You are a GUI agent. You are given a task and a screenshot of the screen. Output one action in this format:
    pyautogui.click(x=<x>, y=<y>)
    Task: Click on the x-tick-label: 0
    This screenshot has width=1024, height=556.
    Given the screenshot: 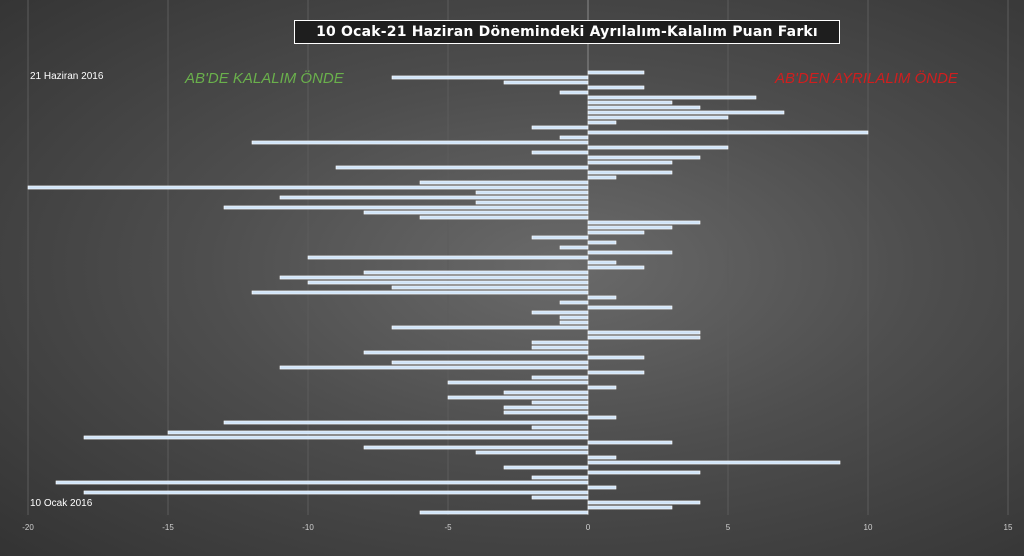 What is the action you would take?
    pyautogui.click(x=588, y=527)
    